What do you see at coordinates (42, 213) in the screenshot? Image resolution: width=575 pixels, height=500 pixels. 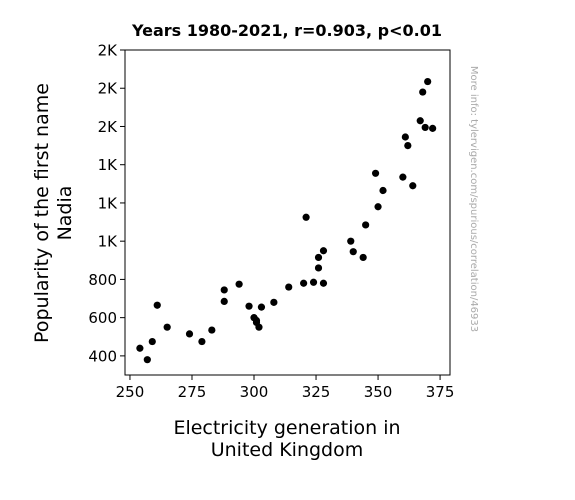 I see `y-axis-label-line1: Popularity of the first name` at bounding box center [42, 213].